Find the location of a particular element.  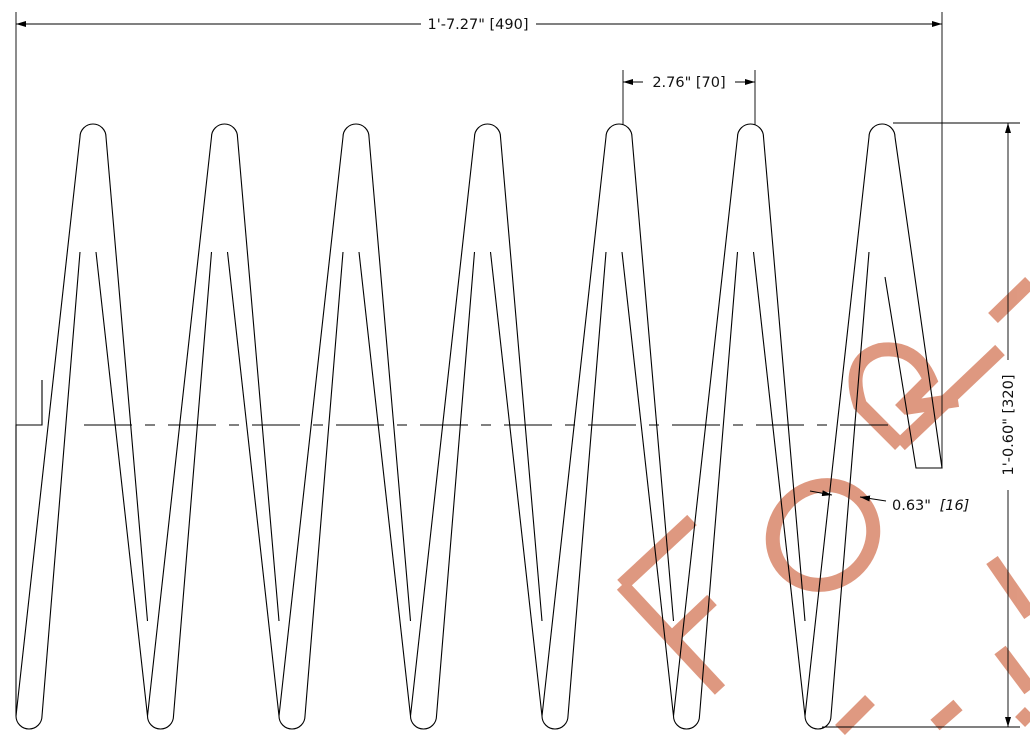

wire-diameter-metric: [16] is located at coordinates (955, 506).